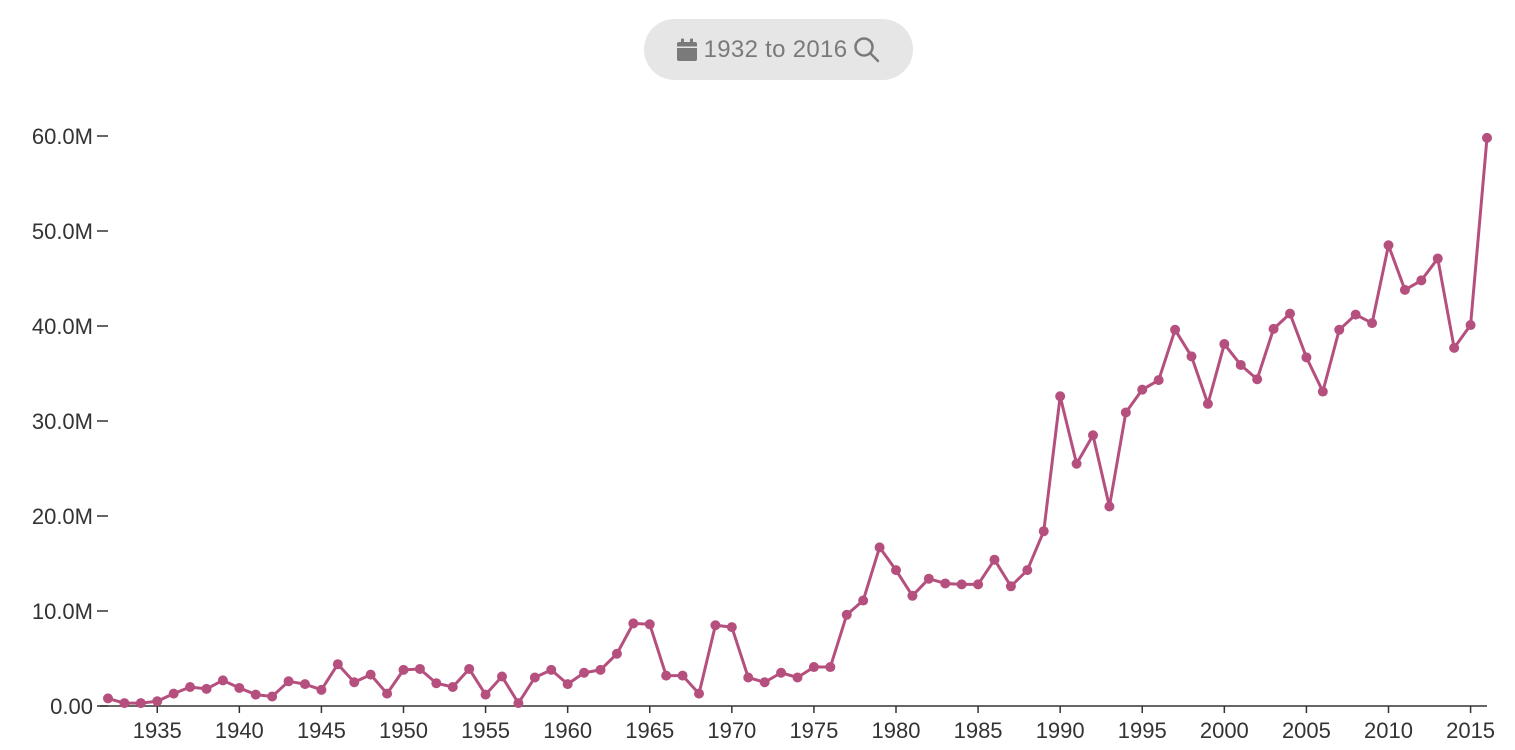  Describe the element at coordinates (403, 730) in the screenshot. I see `x-tick-label: 1950` at that location.